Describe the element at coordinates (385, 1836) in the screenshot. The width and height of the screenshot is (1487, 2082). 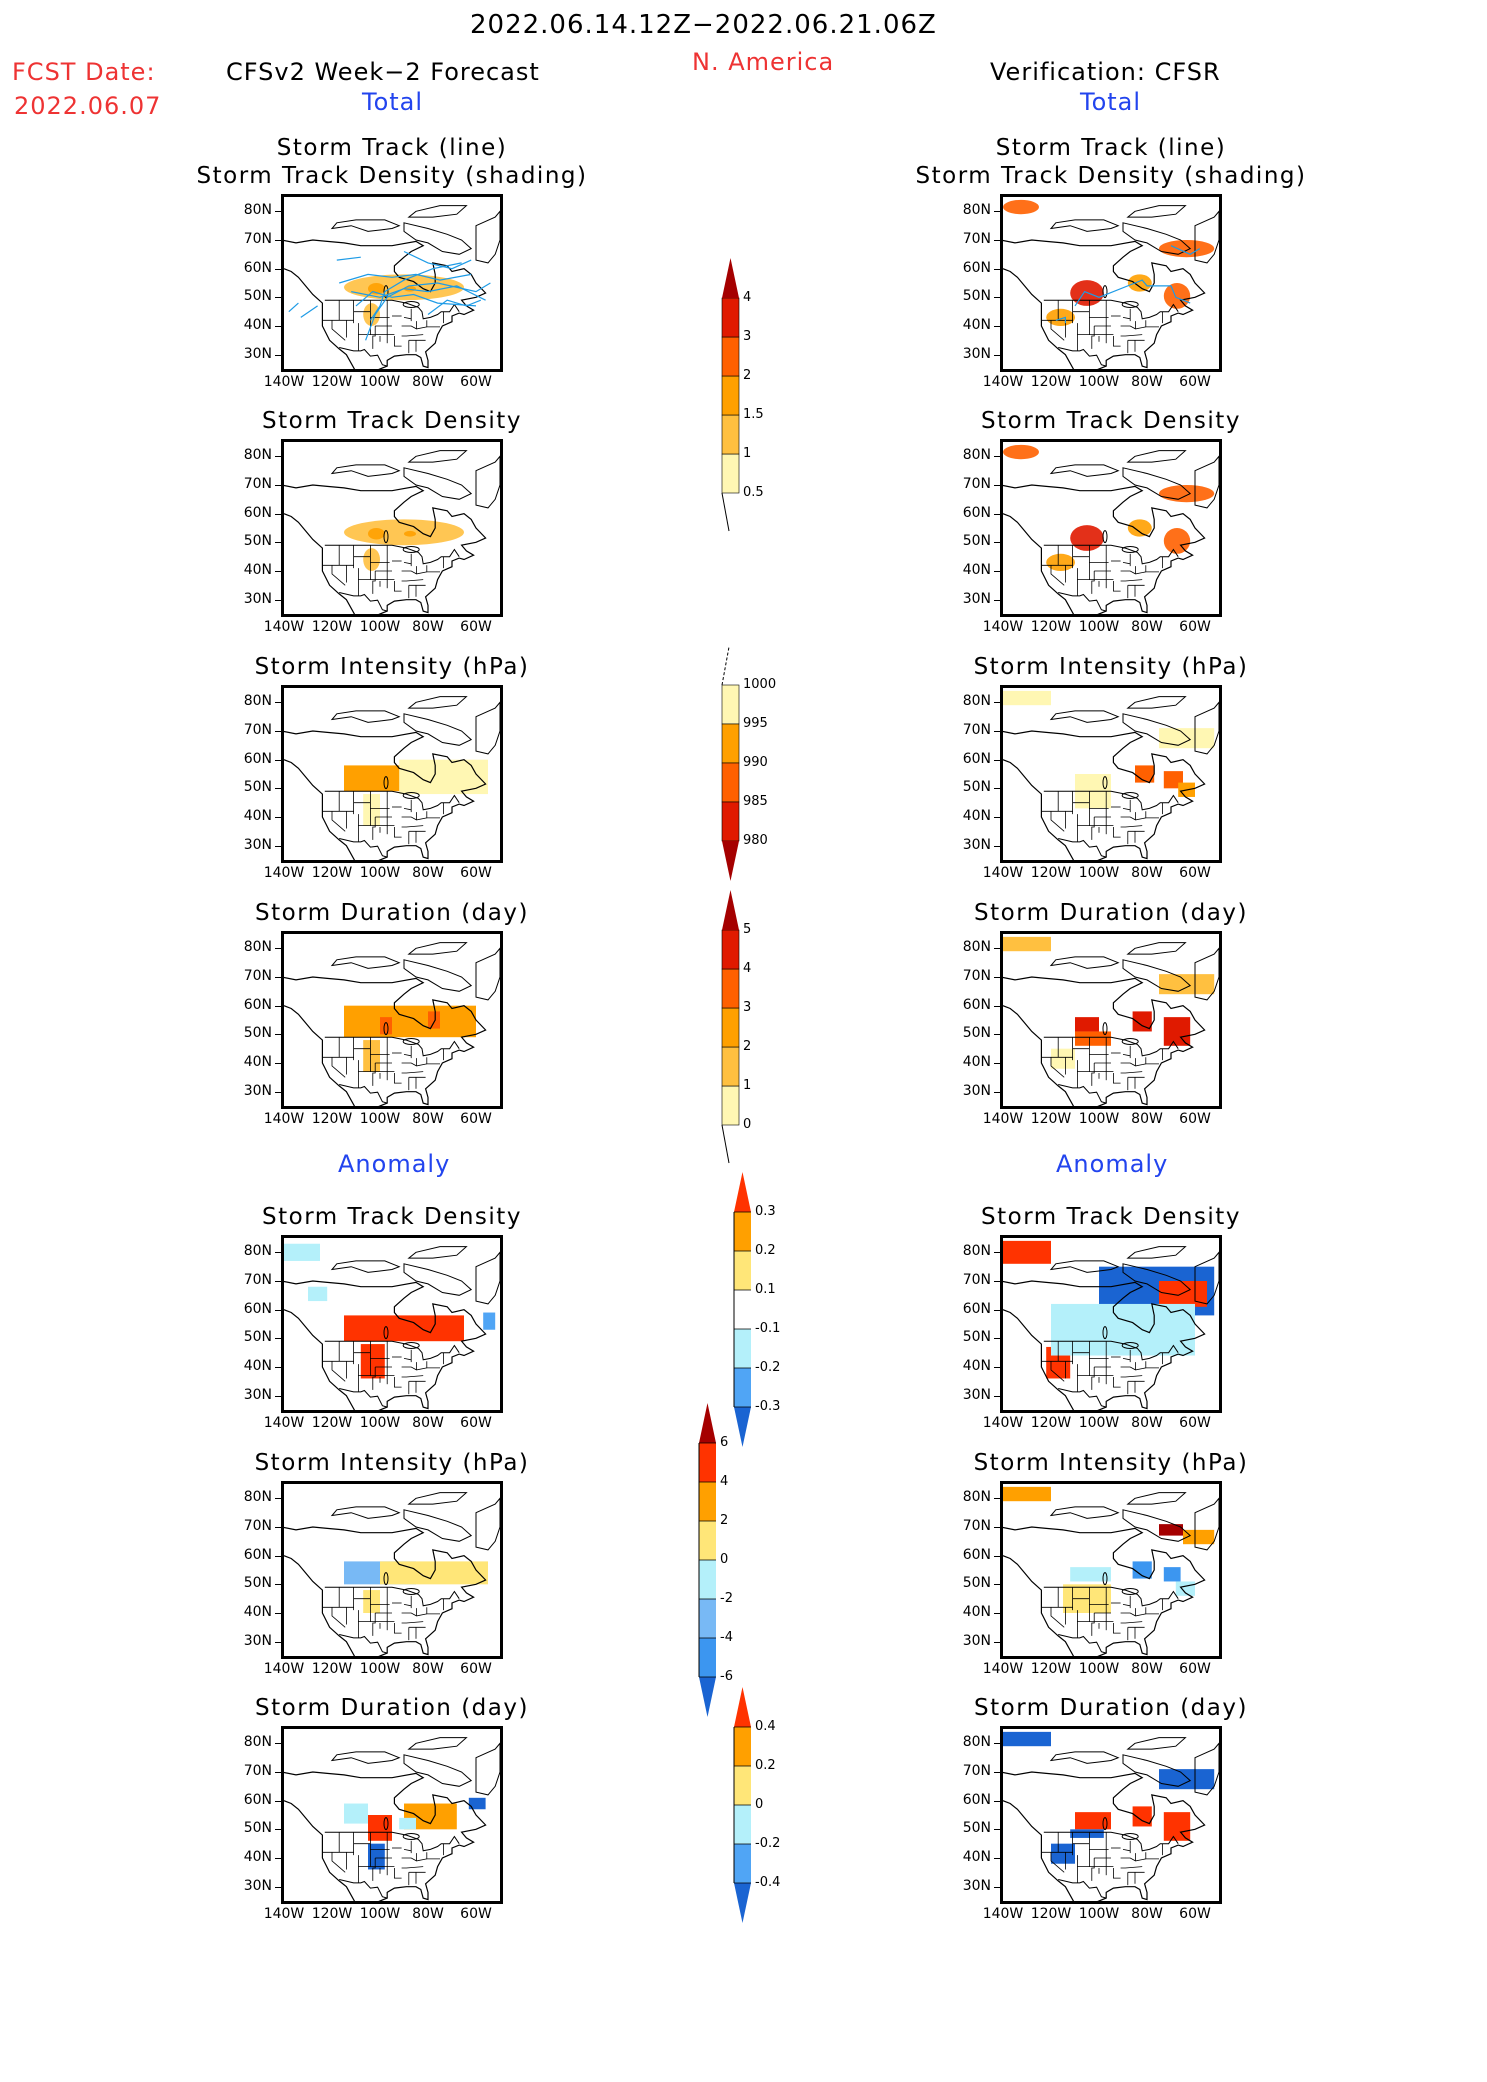
I see `coastline` at that location.